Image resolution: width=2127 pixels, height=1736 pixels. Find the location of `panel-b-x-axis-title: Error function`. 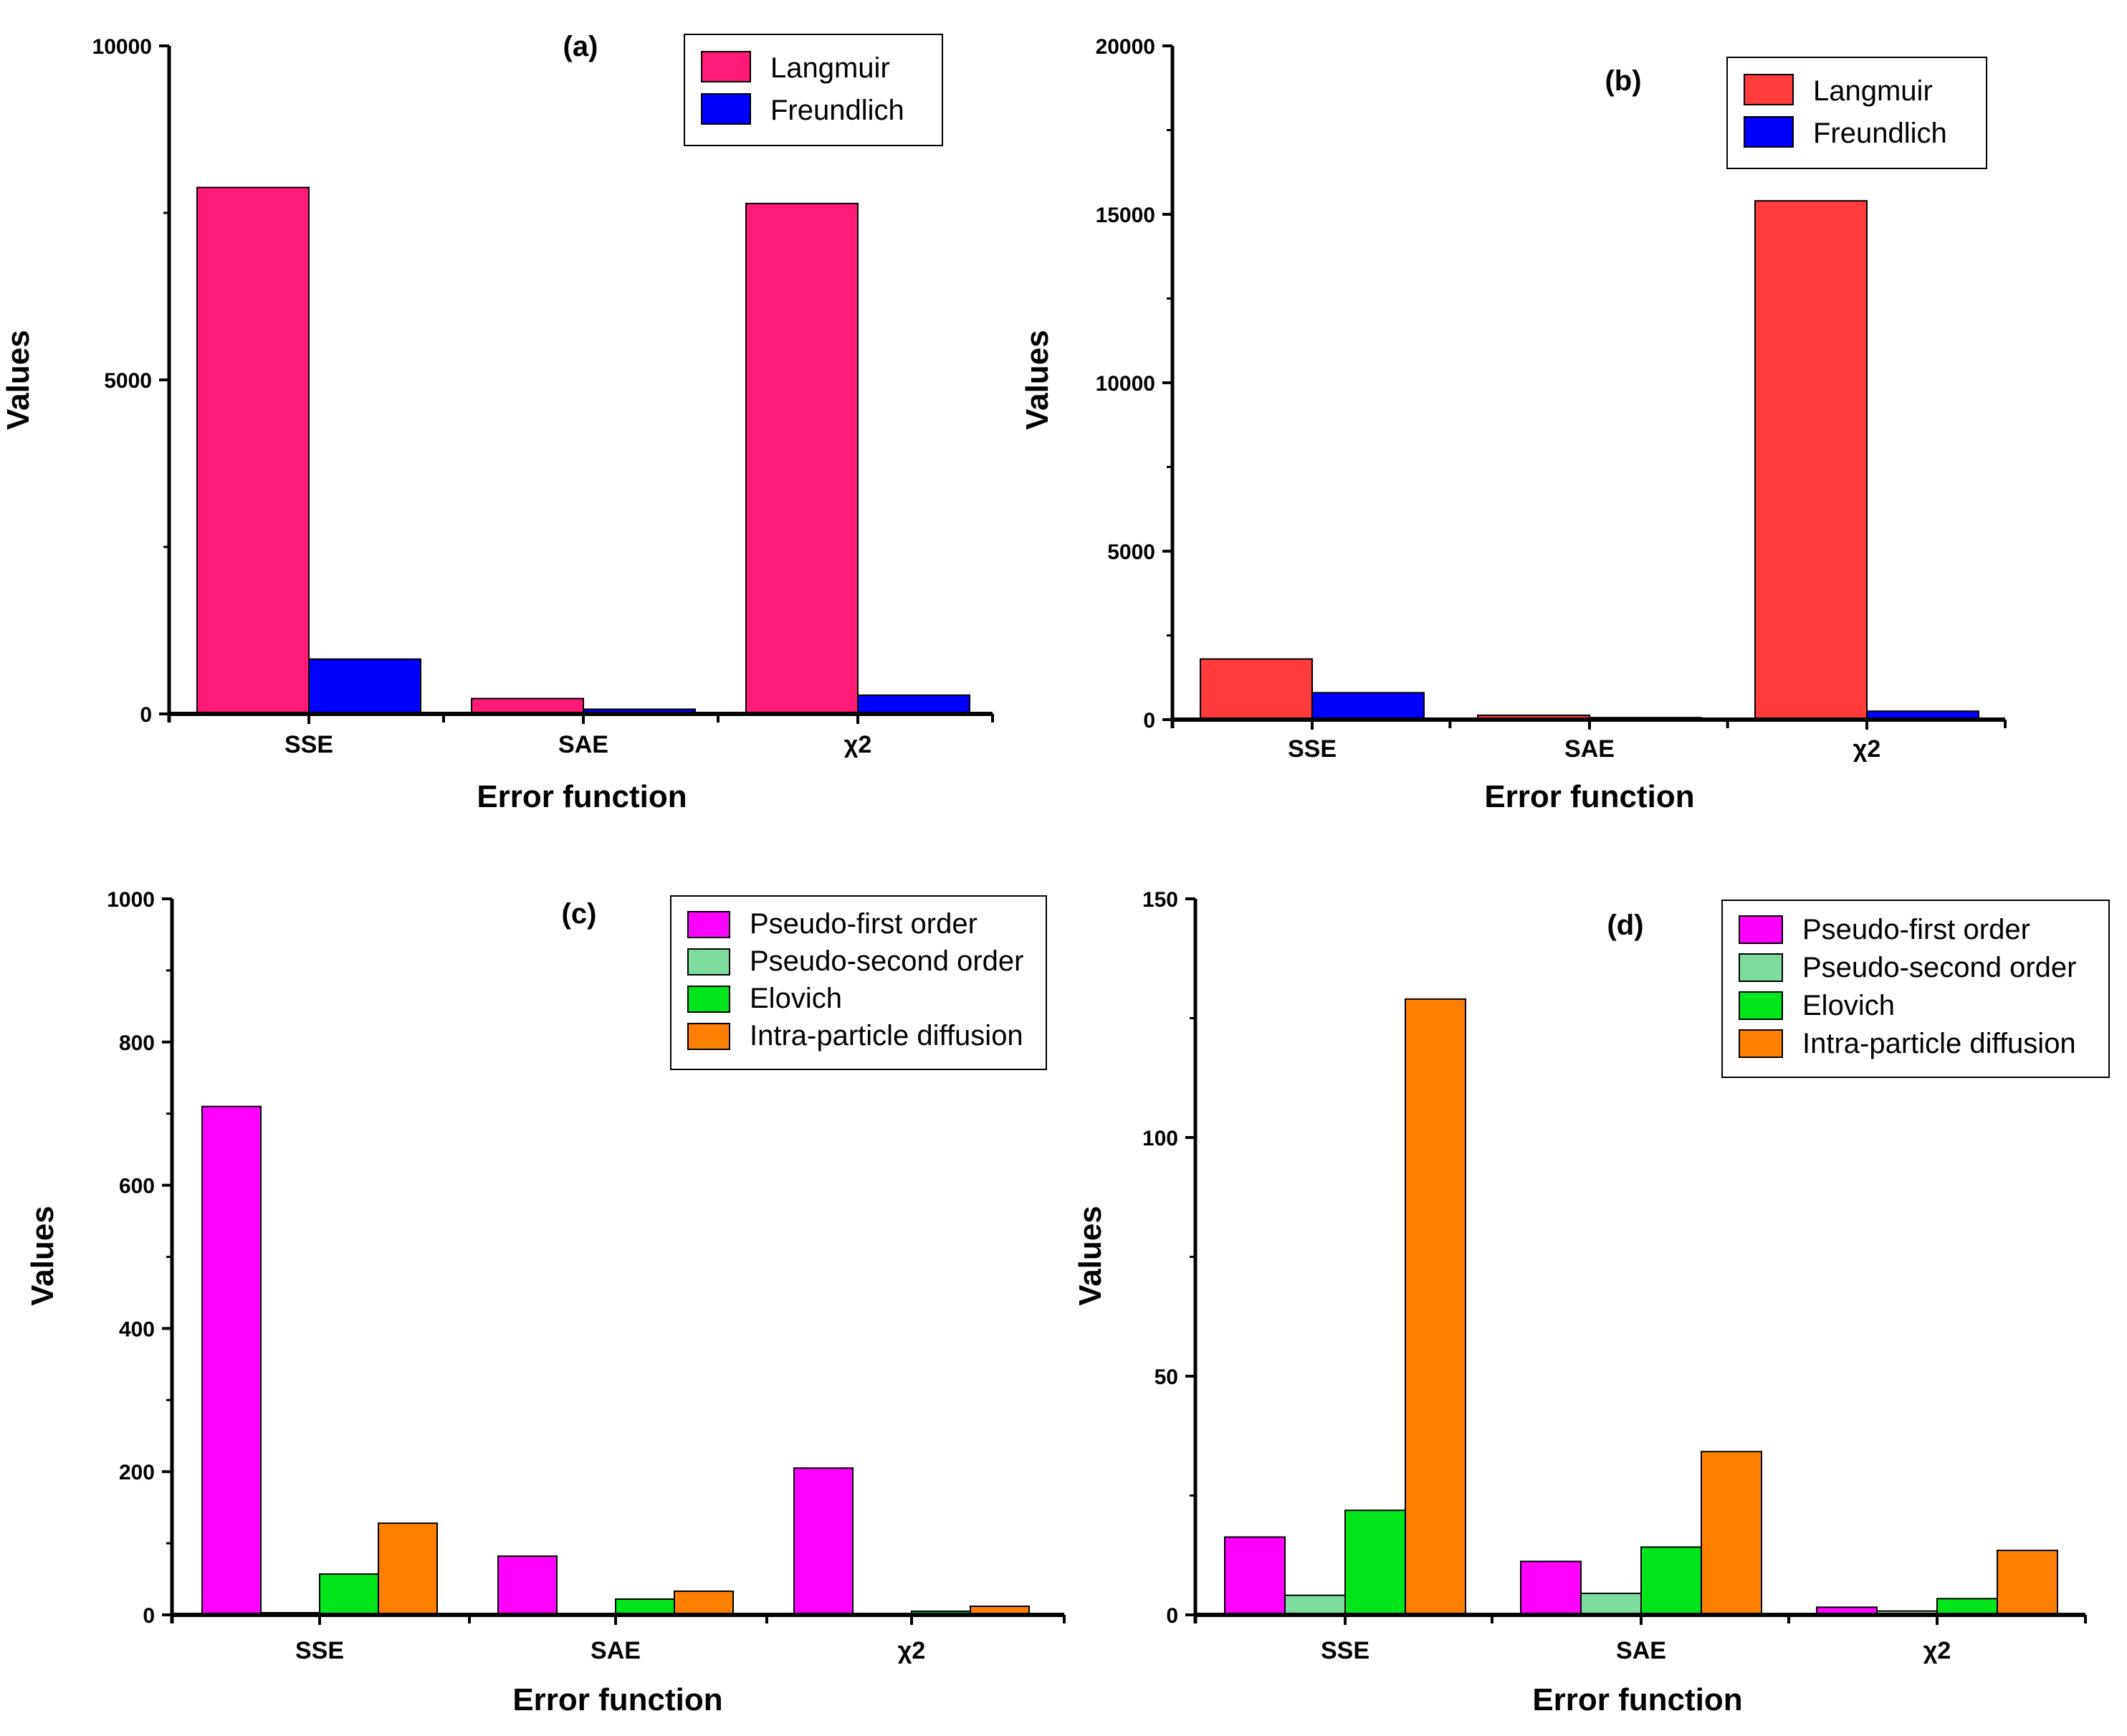

panel-b-x-axis-title: Error function is located at coordinates (1589, 796).